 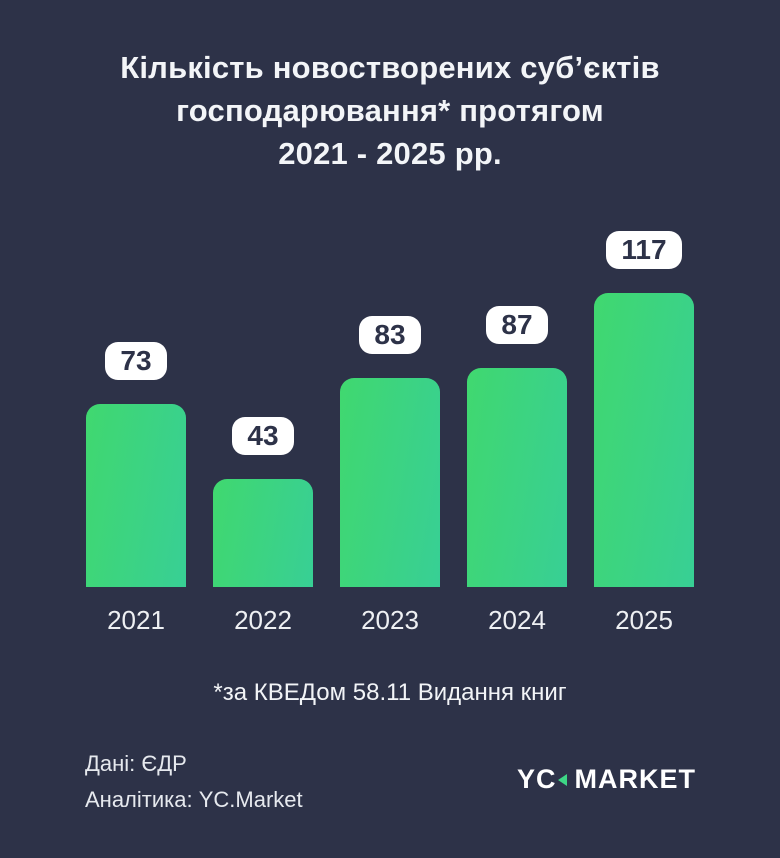 What do you see at coordinates (136, 361) in the screenshot?
I see `value-label-2021: 73` at bounding box center [136, 361].